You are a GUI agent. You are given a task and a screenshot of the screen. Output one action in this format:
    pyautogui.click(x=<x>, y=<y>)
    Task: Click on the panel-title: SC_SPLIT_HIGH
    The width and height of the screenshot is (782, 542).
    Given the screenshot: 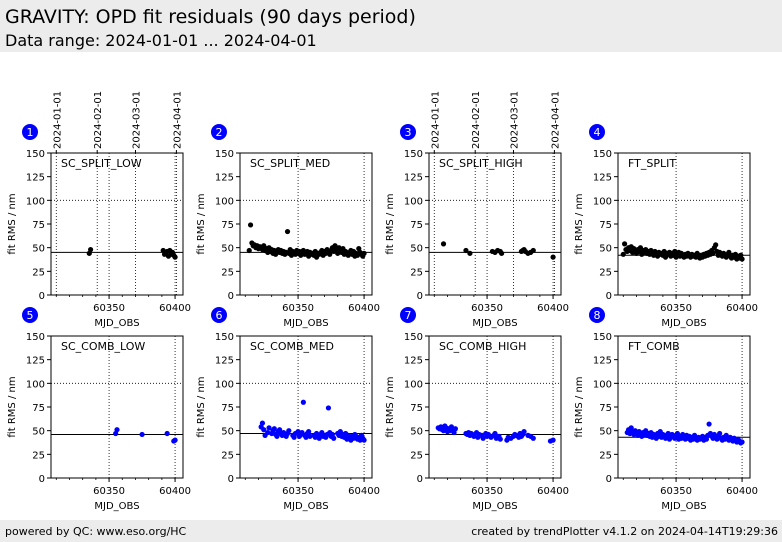 What is the action you would take?
    pyautogui.click(x=481, y=163)
    